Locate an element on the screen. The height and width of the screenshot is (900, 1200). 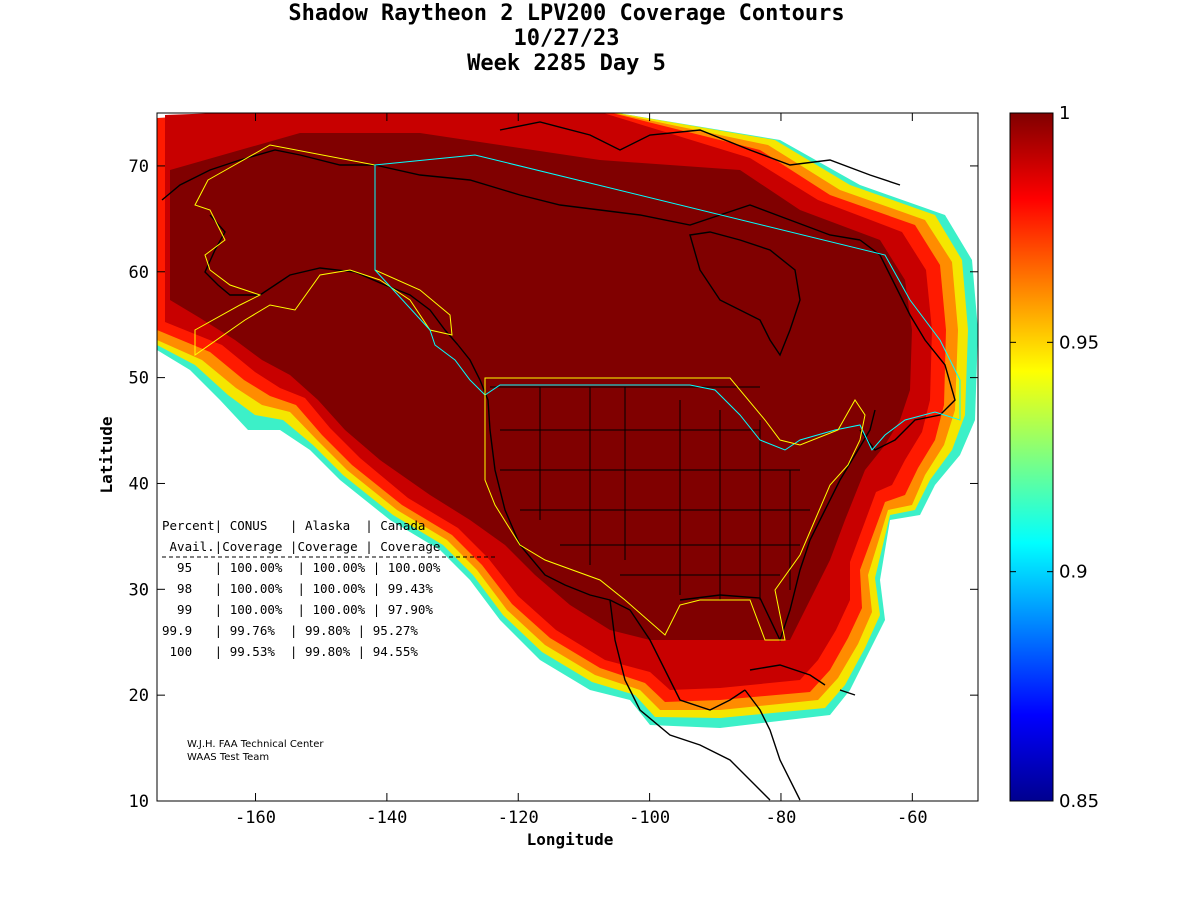
colorbar-tick-label: 0.95 is located at coordinates (1079, 342).